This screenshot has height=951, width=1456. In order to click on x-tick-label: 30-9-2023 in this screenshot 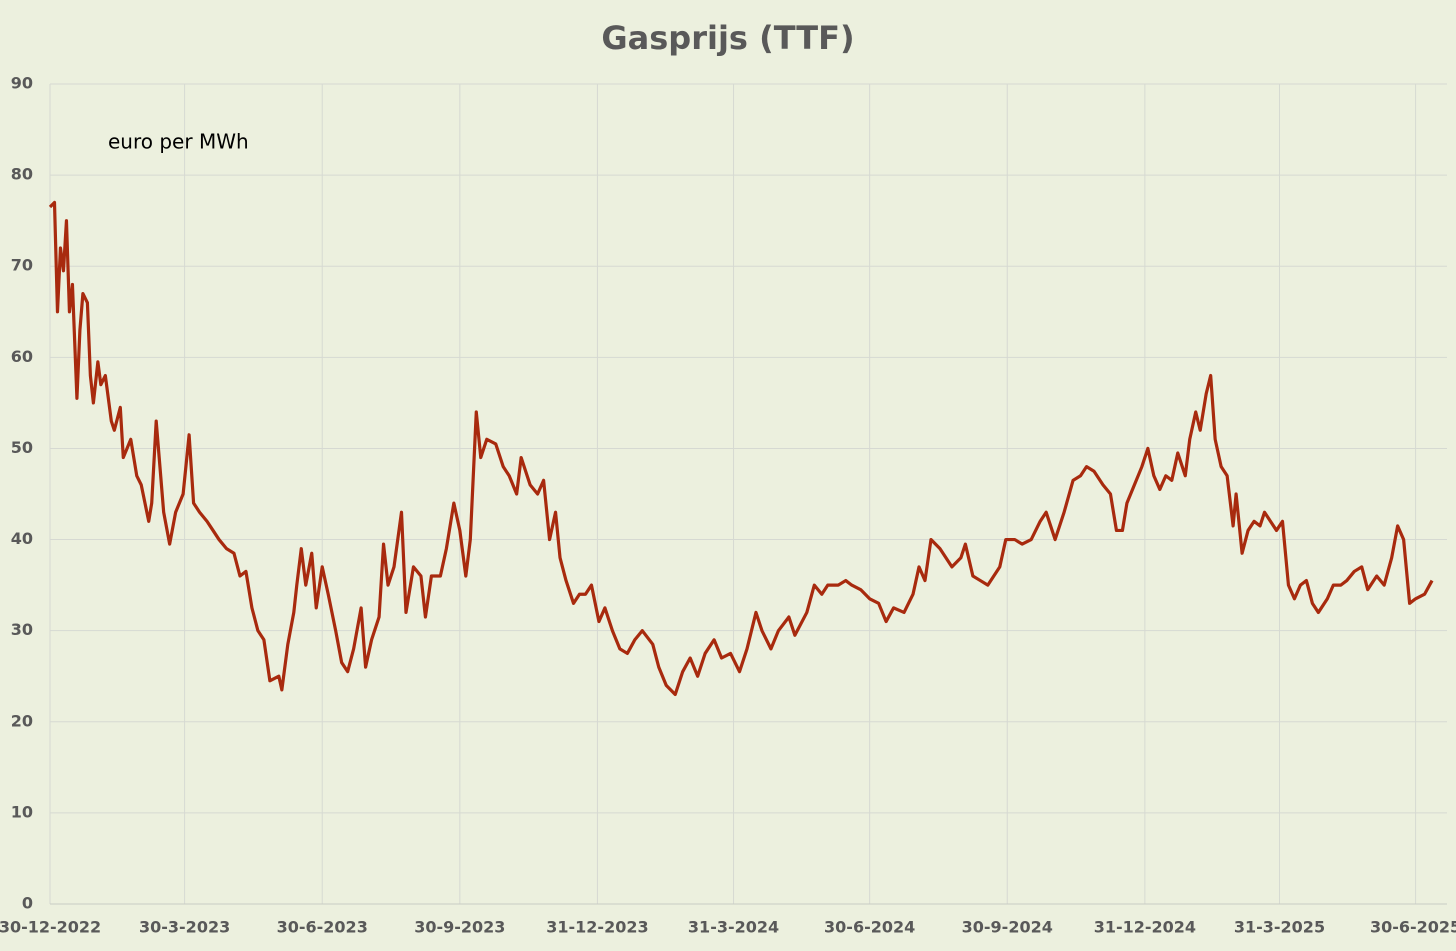, I will do `click(459, 927)`.